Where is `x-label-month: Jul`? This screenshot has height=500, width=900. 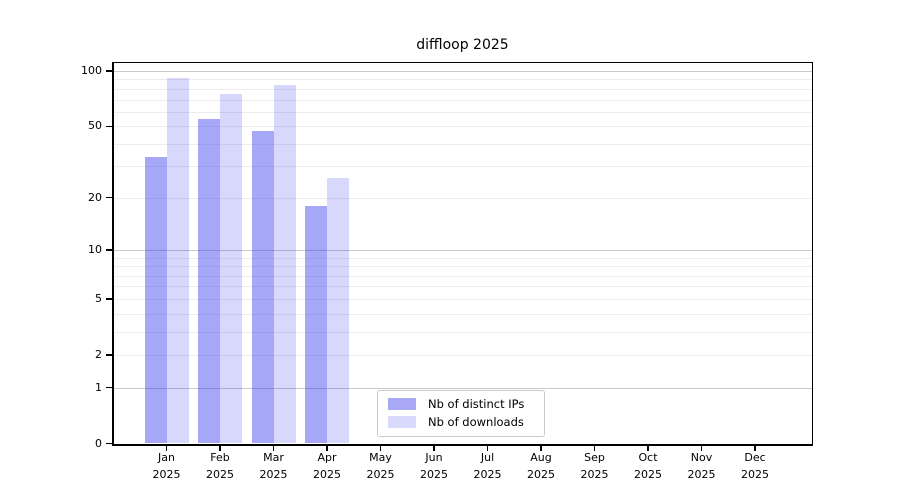
x-label-month: Jul is located at coordinates (487, 457).